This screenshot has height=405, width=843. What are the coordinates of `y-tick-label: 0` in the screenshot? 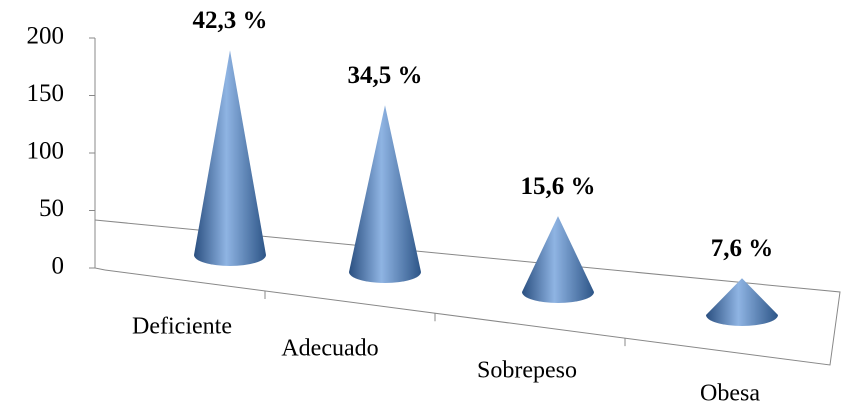 It's located at (58, 266).